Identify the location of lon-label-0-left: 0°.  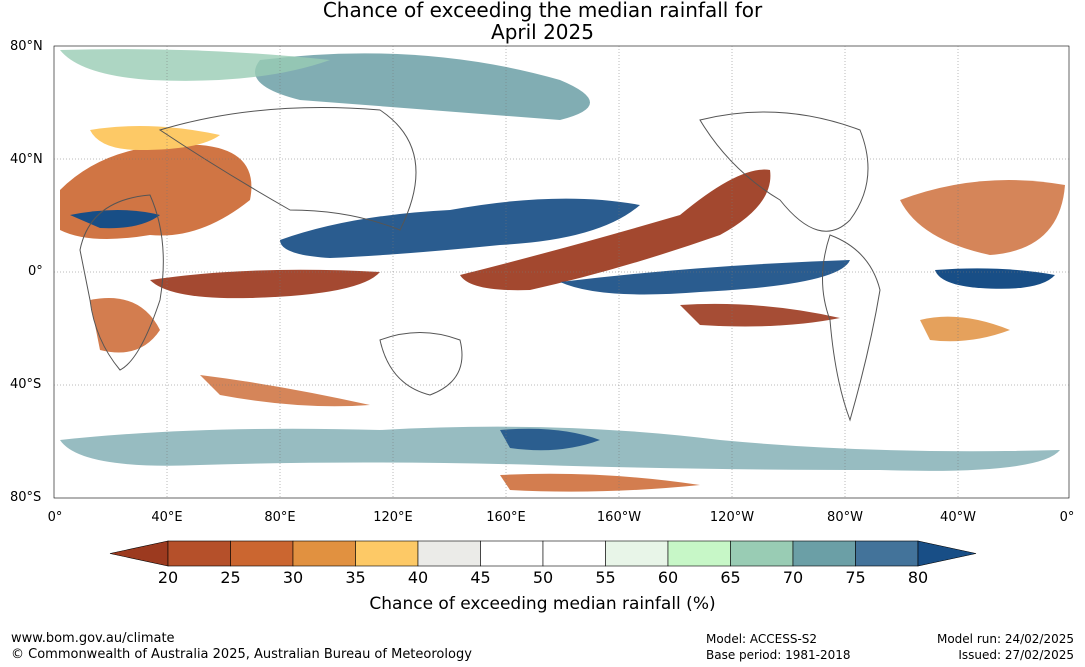
(55, 517).